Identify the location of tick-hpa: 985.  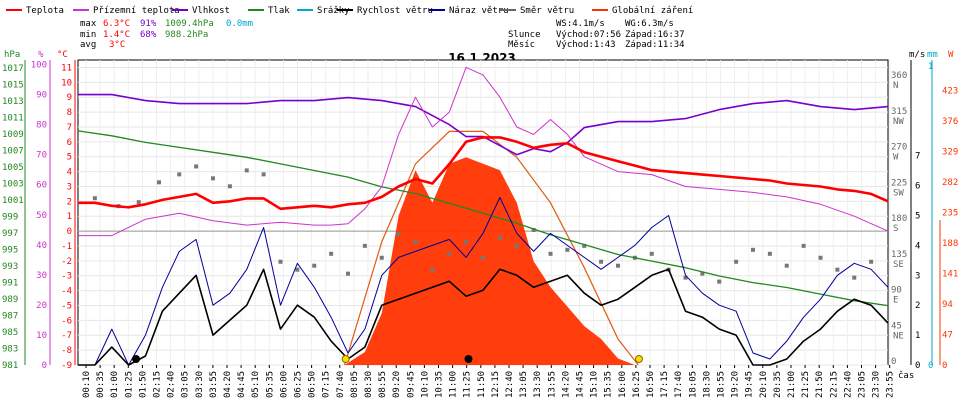
(10, 333).